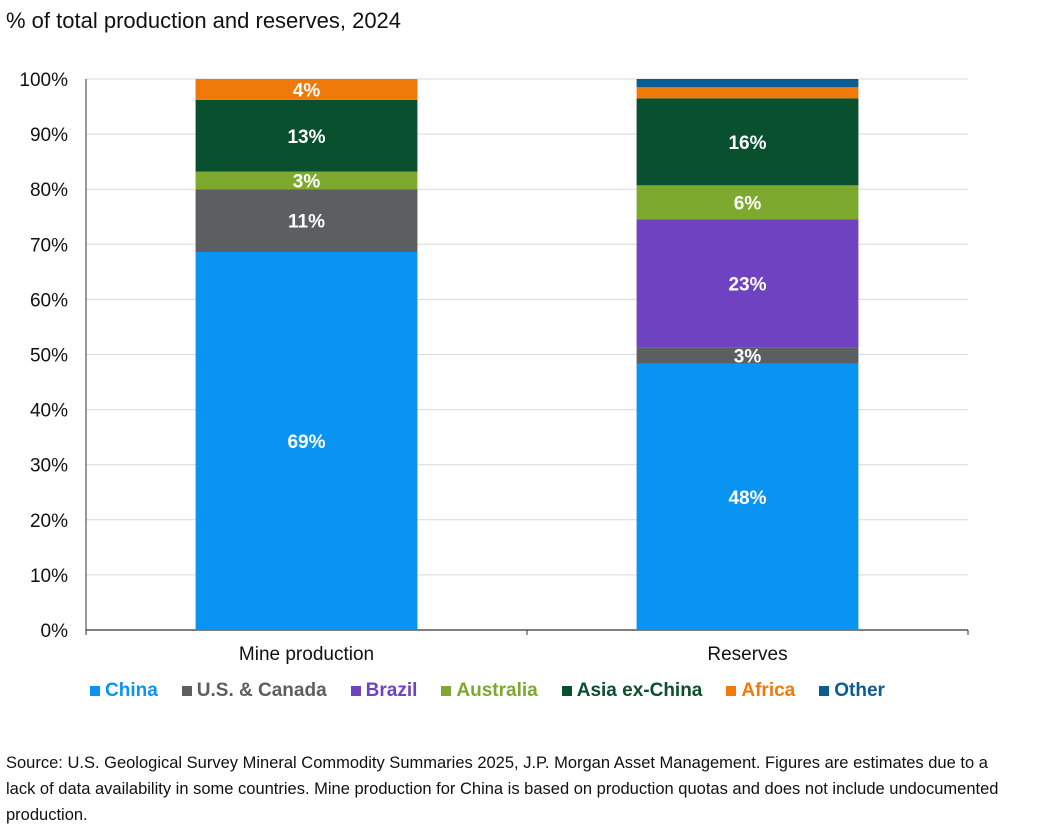  I want to click on data-label: 13%, so click(306, 137).